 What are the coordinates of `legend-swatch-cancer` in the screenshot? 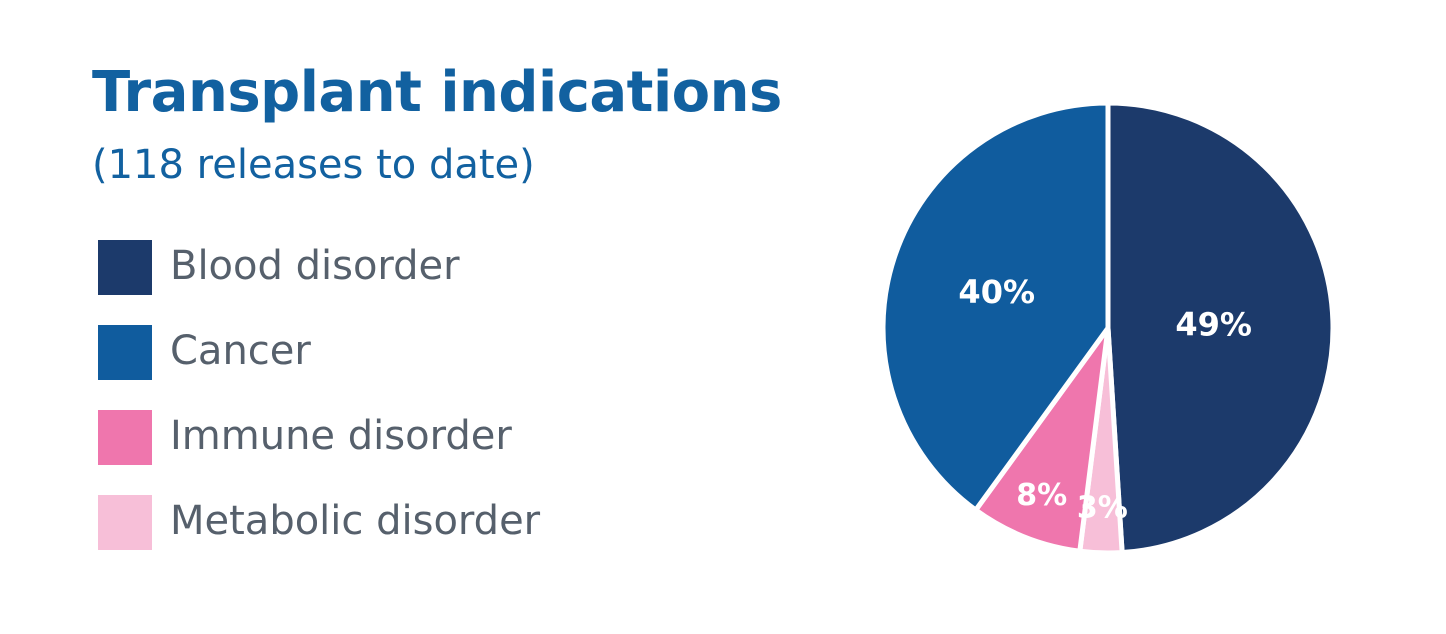 It's located at (125, 352).